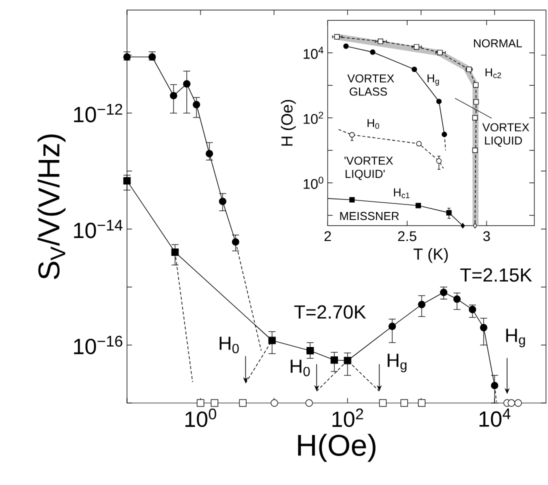  I want to click on annotation: H$_{c2}$, so click(494, 73).